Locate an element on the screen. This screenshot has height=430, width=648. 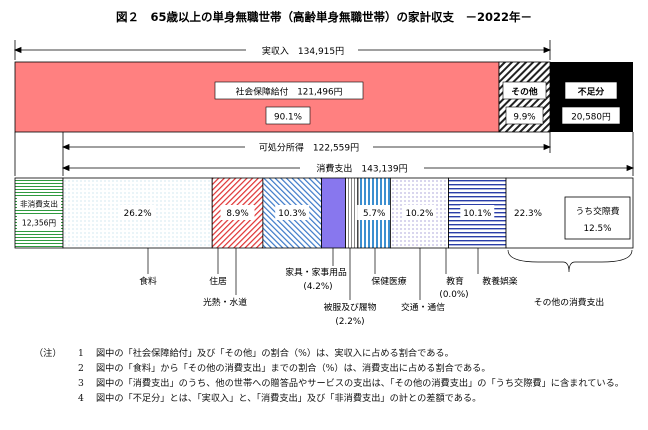
label-culture: 教養娯楽 is located at coordinates (499, 281).